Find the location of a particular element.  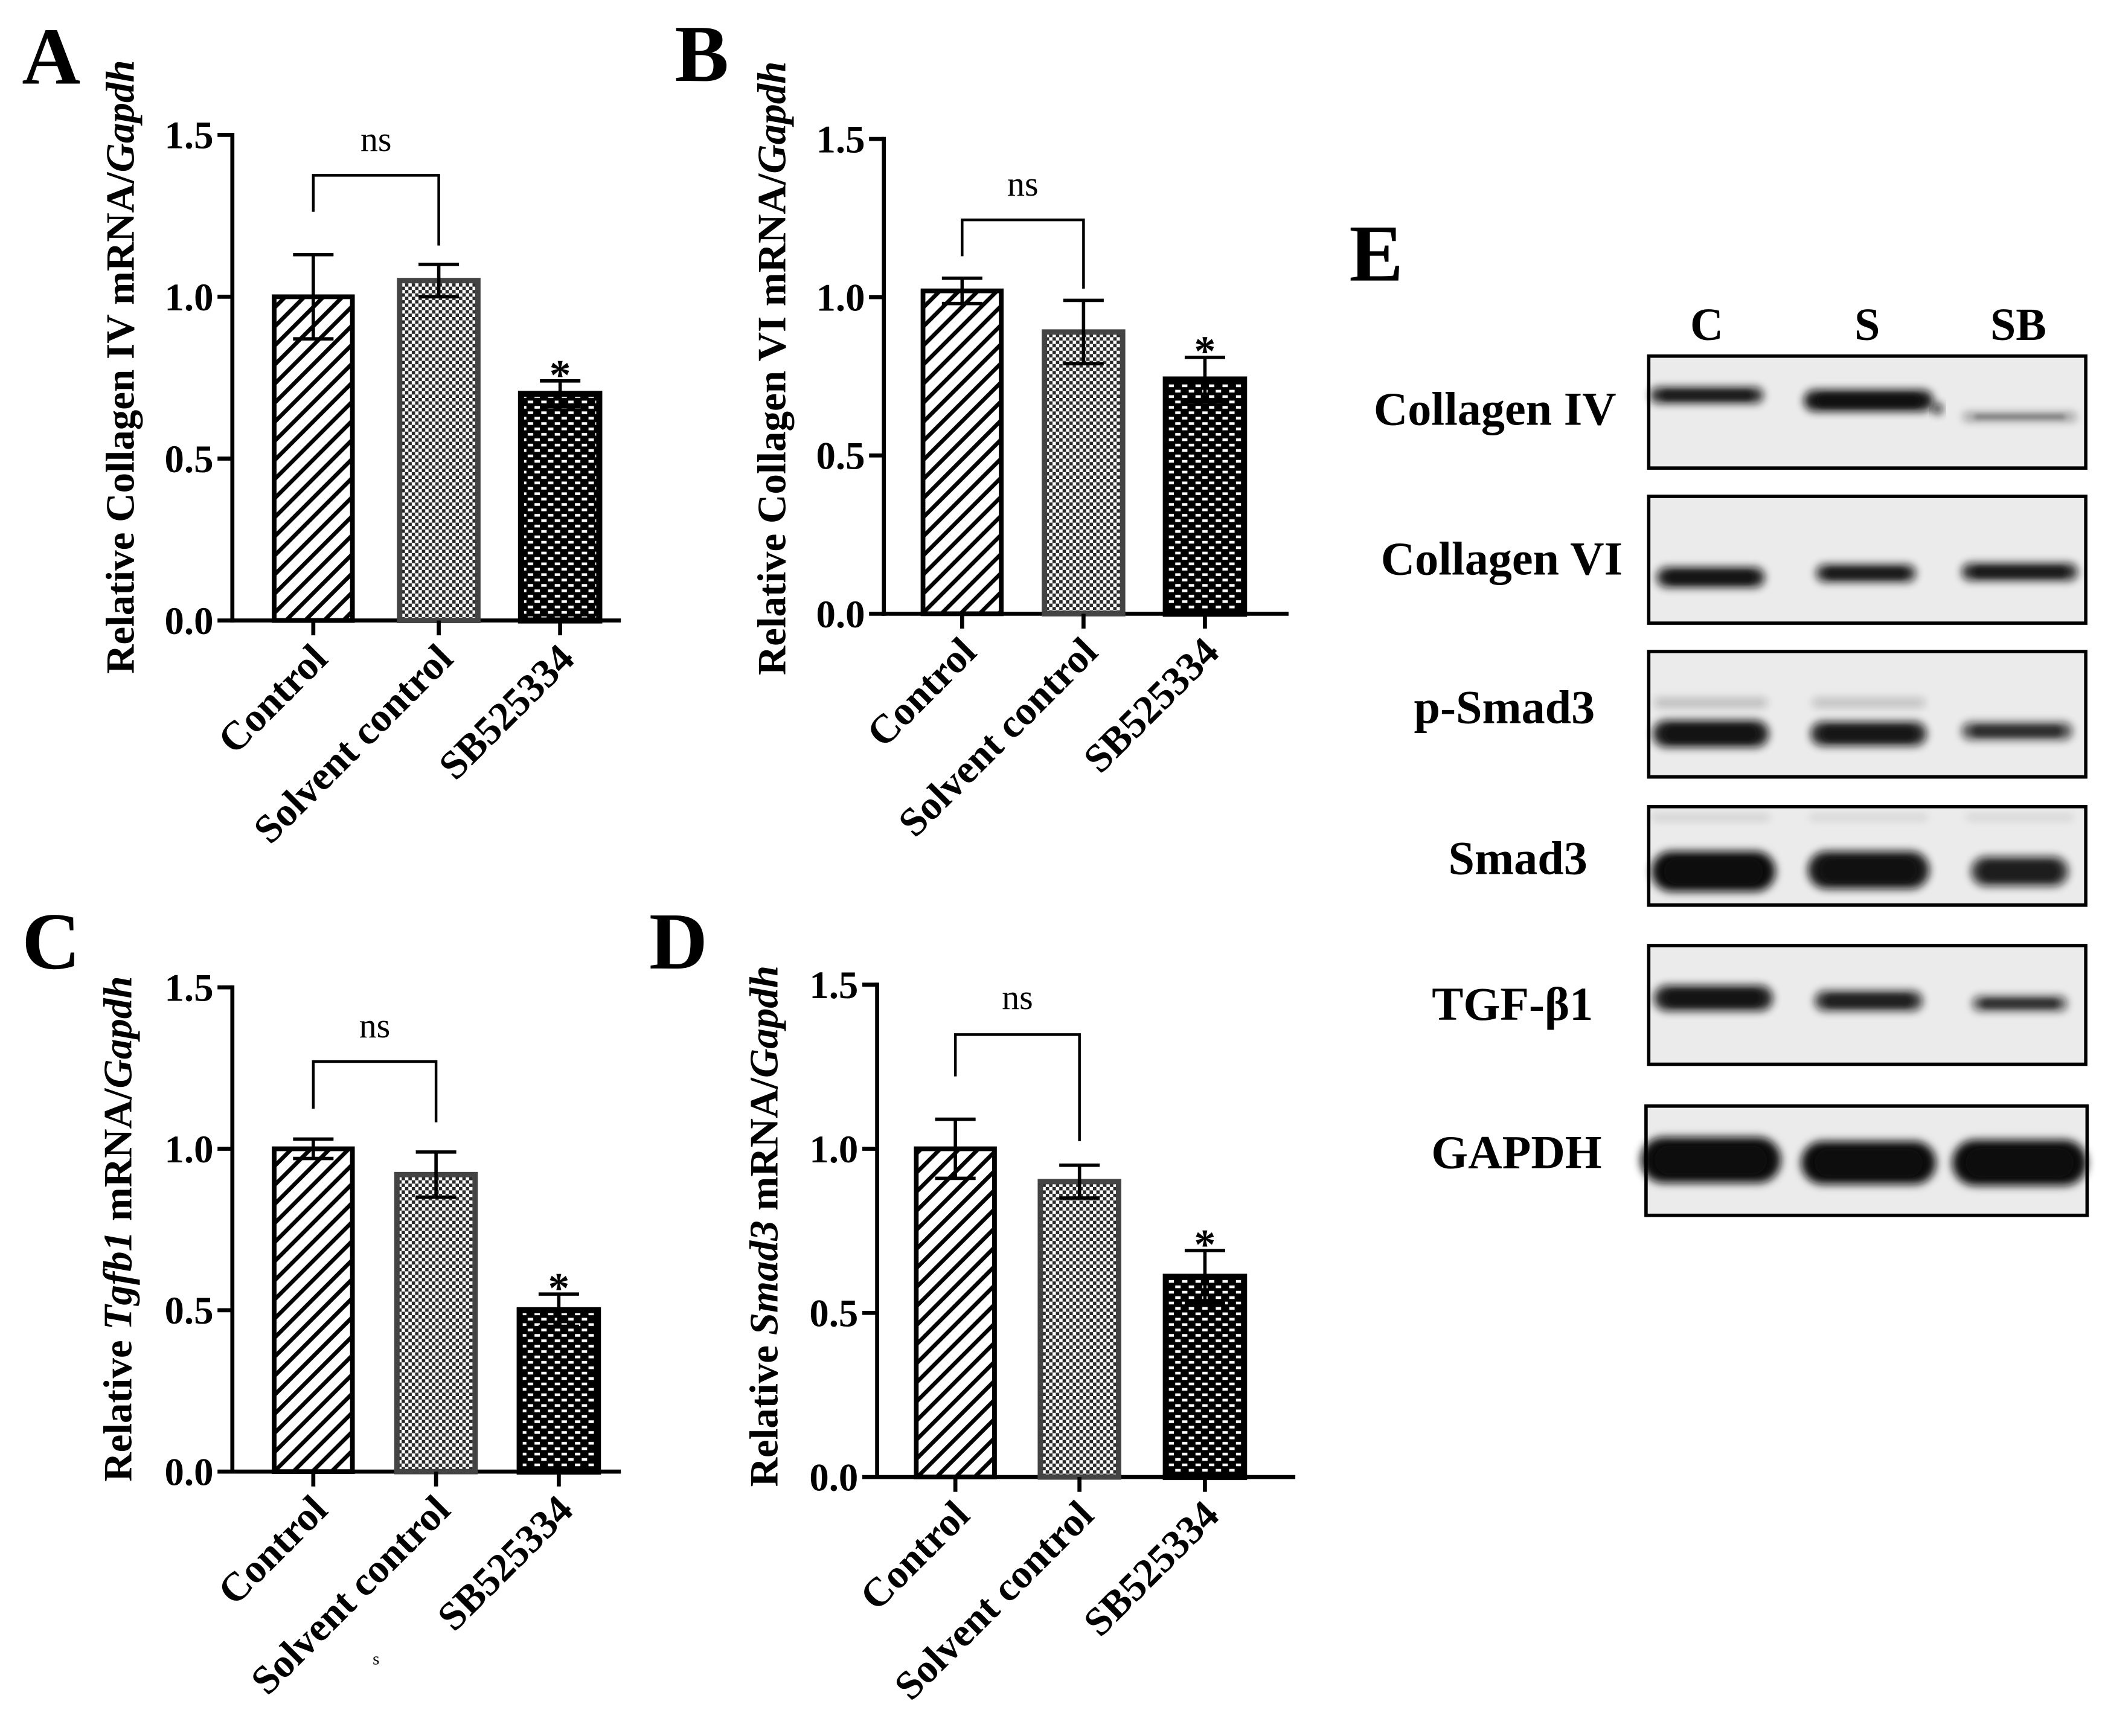

y-tick-label: 0.5 is located at coordinates (840, 456).